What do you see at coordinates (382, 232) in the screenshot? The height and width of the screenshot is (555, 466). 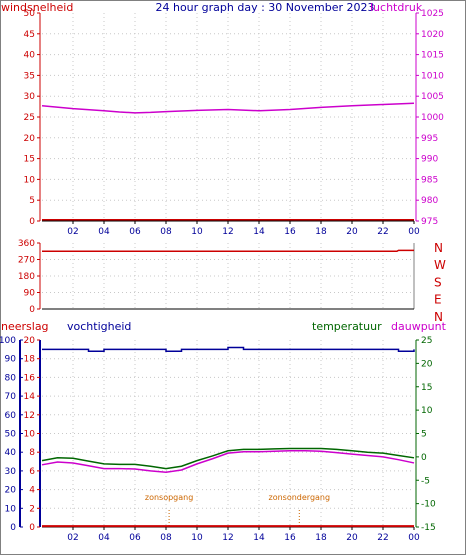 I see `top-xtick-label: 22` at bounding box center [382, 232].